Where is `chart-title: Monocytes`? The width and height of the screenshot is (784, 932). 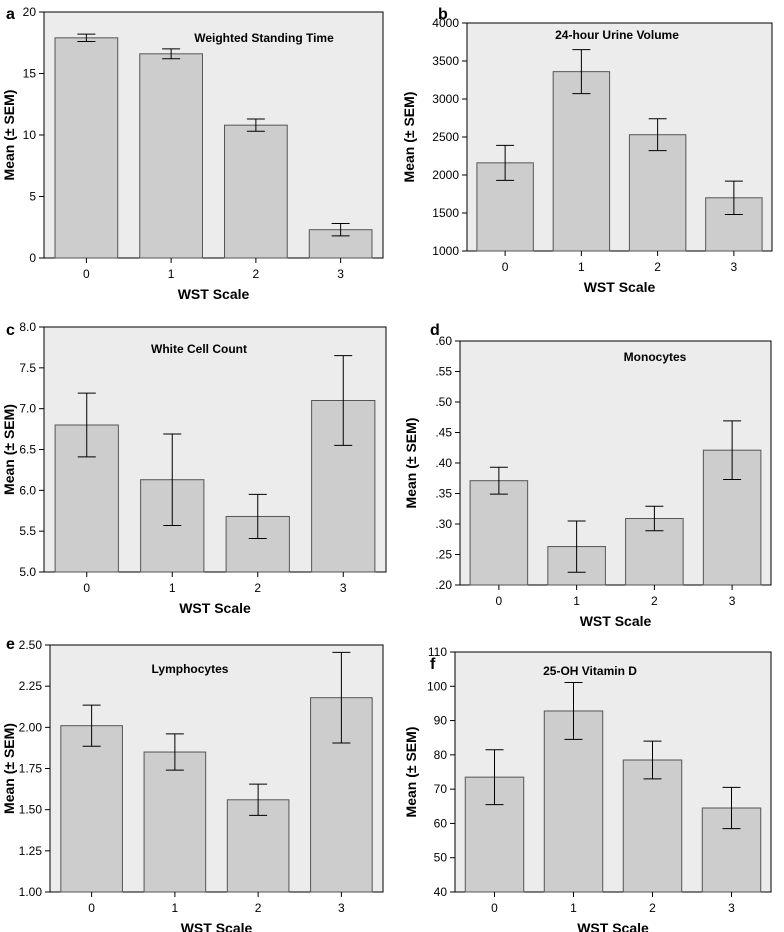 chart-title: Monocytes is located at coordinates (655, 357).